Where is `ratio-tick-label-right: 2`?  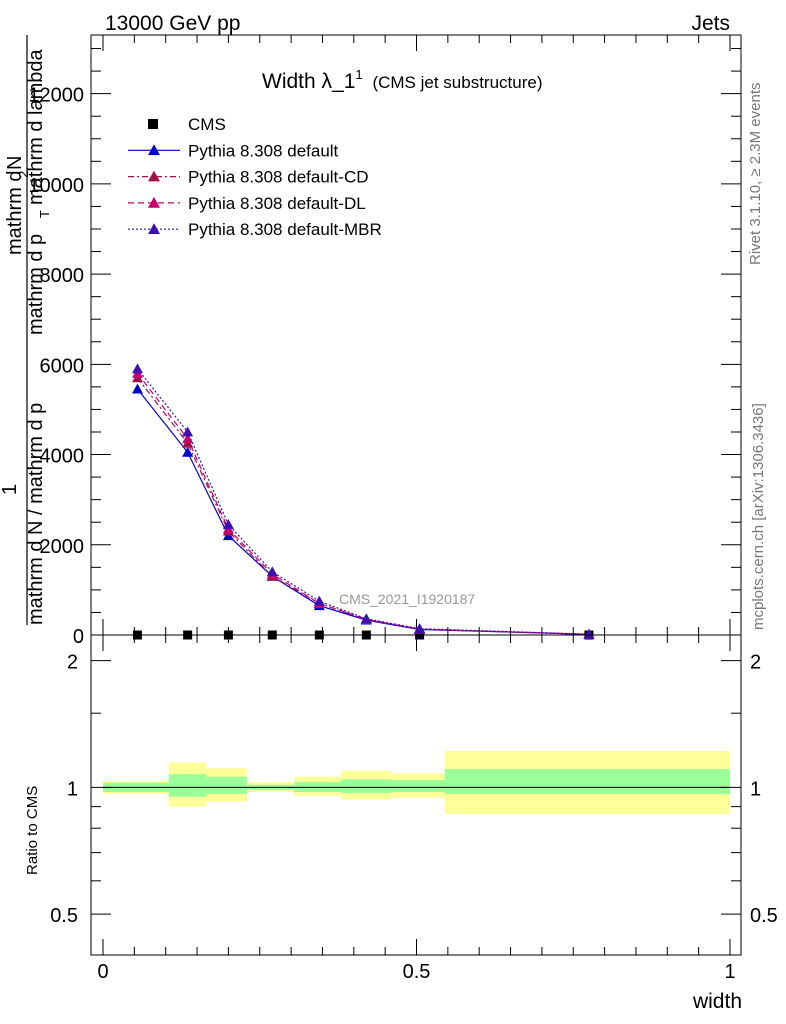
ratio-tick-label-right: 2 is located at coordinates (755, 663).